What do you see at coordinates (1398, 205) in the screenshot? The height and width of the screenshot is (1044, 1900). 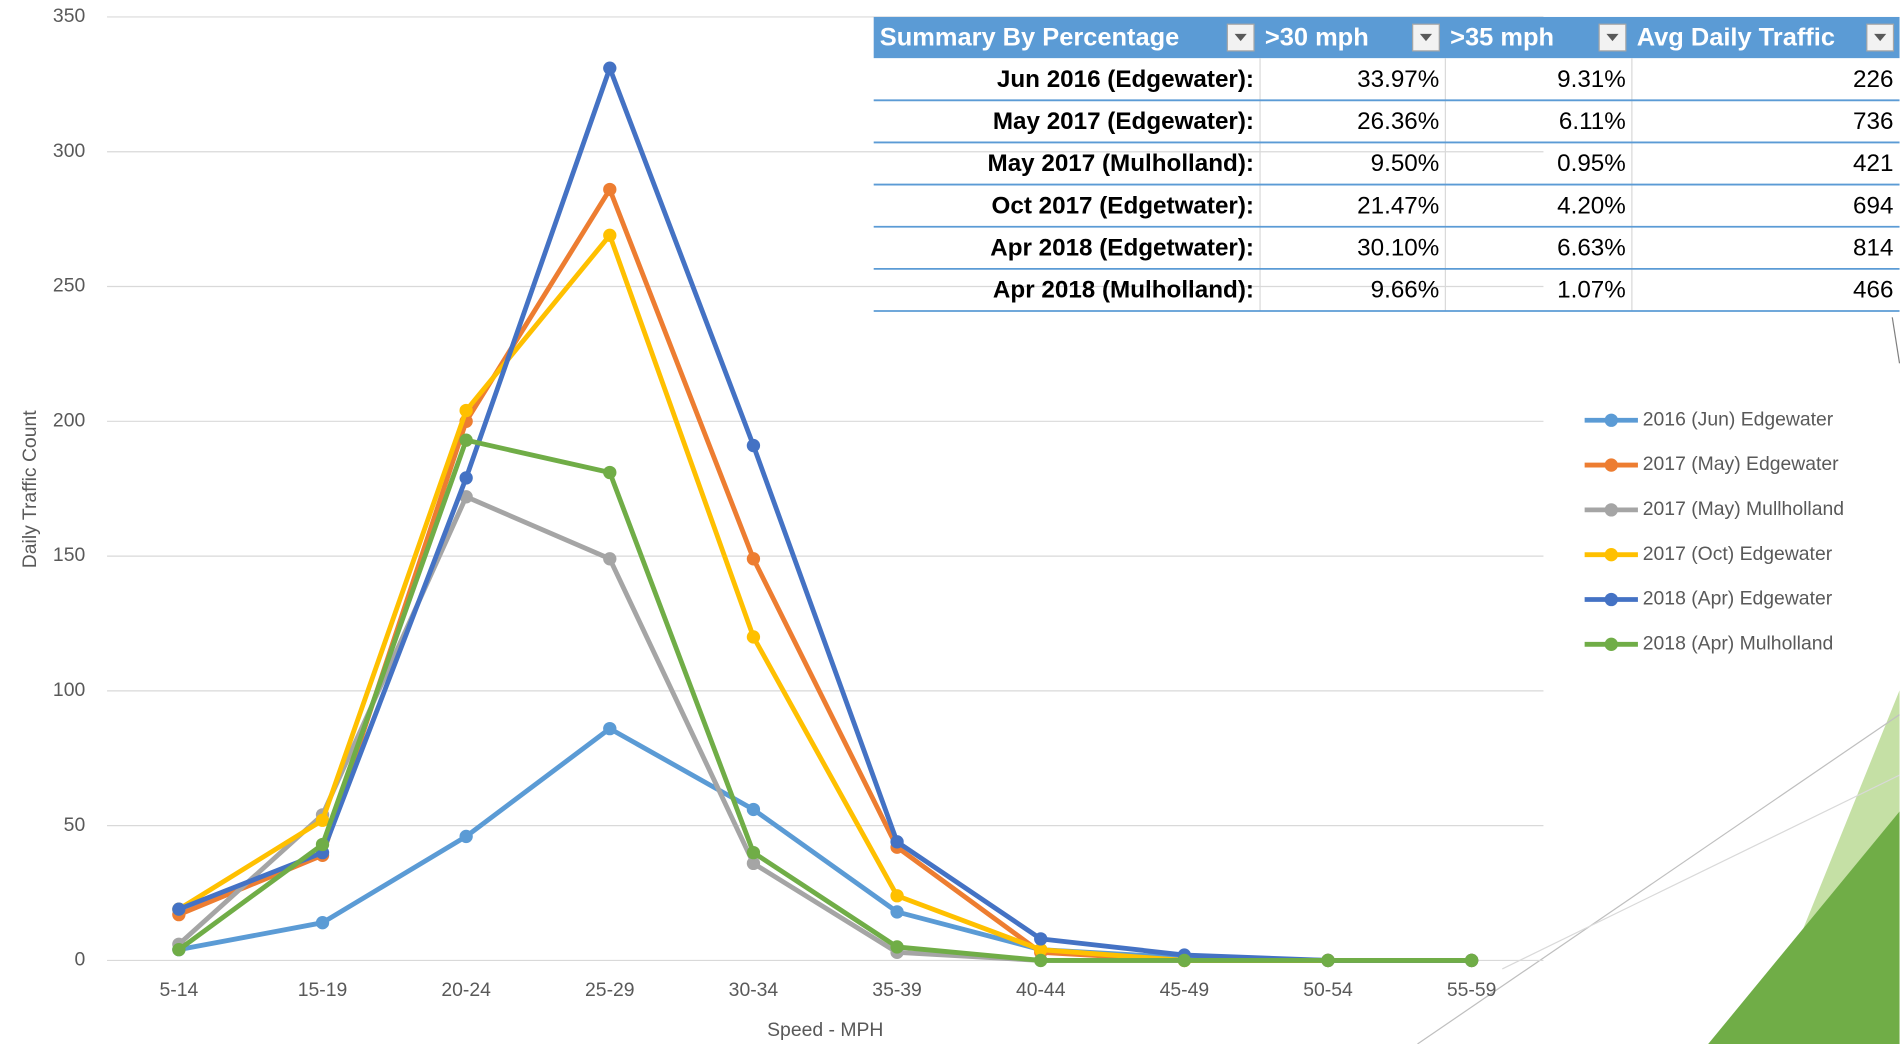 I see `table-cell: 21.47%` at bounding box center [1398, 205].